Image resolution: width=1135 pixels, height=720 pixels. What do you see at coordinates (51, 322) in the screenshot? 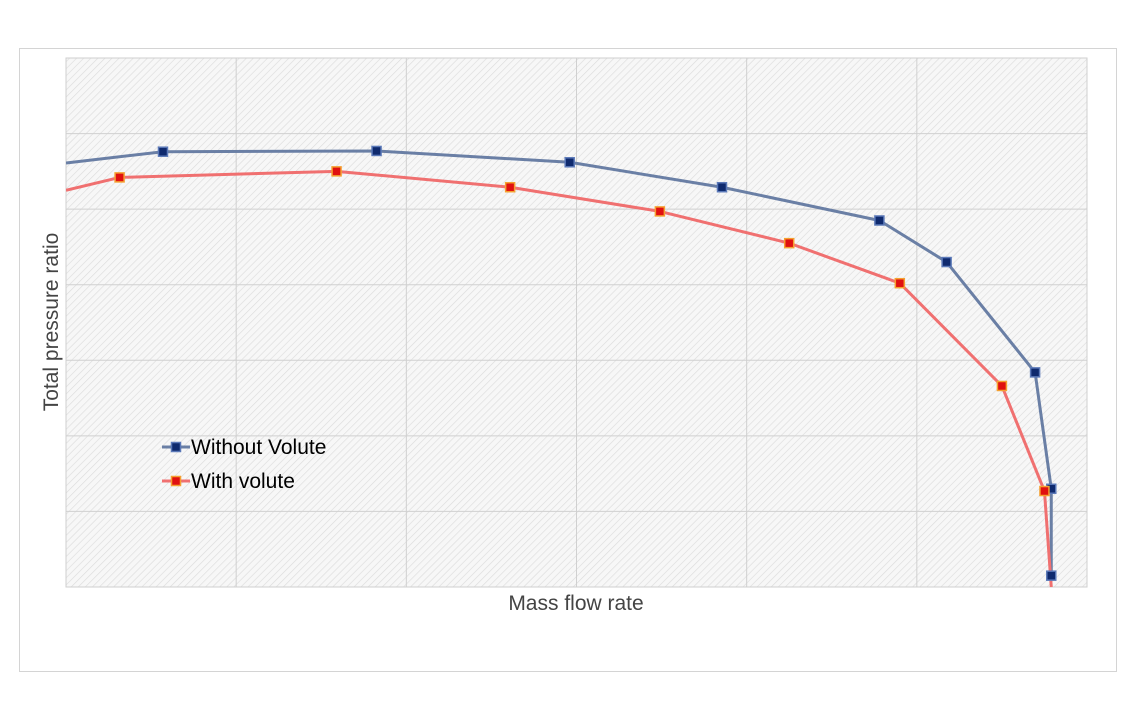
I see `y-axis-title: Total pressure ratio` at bounding box center [51, 322].